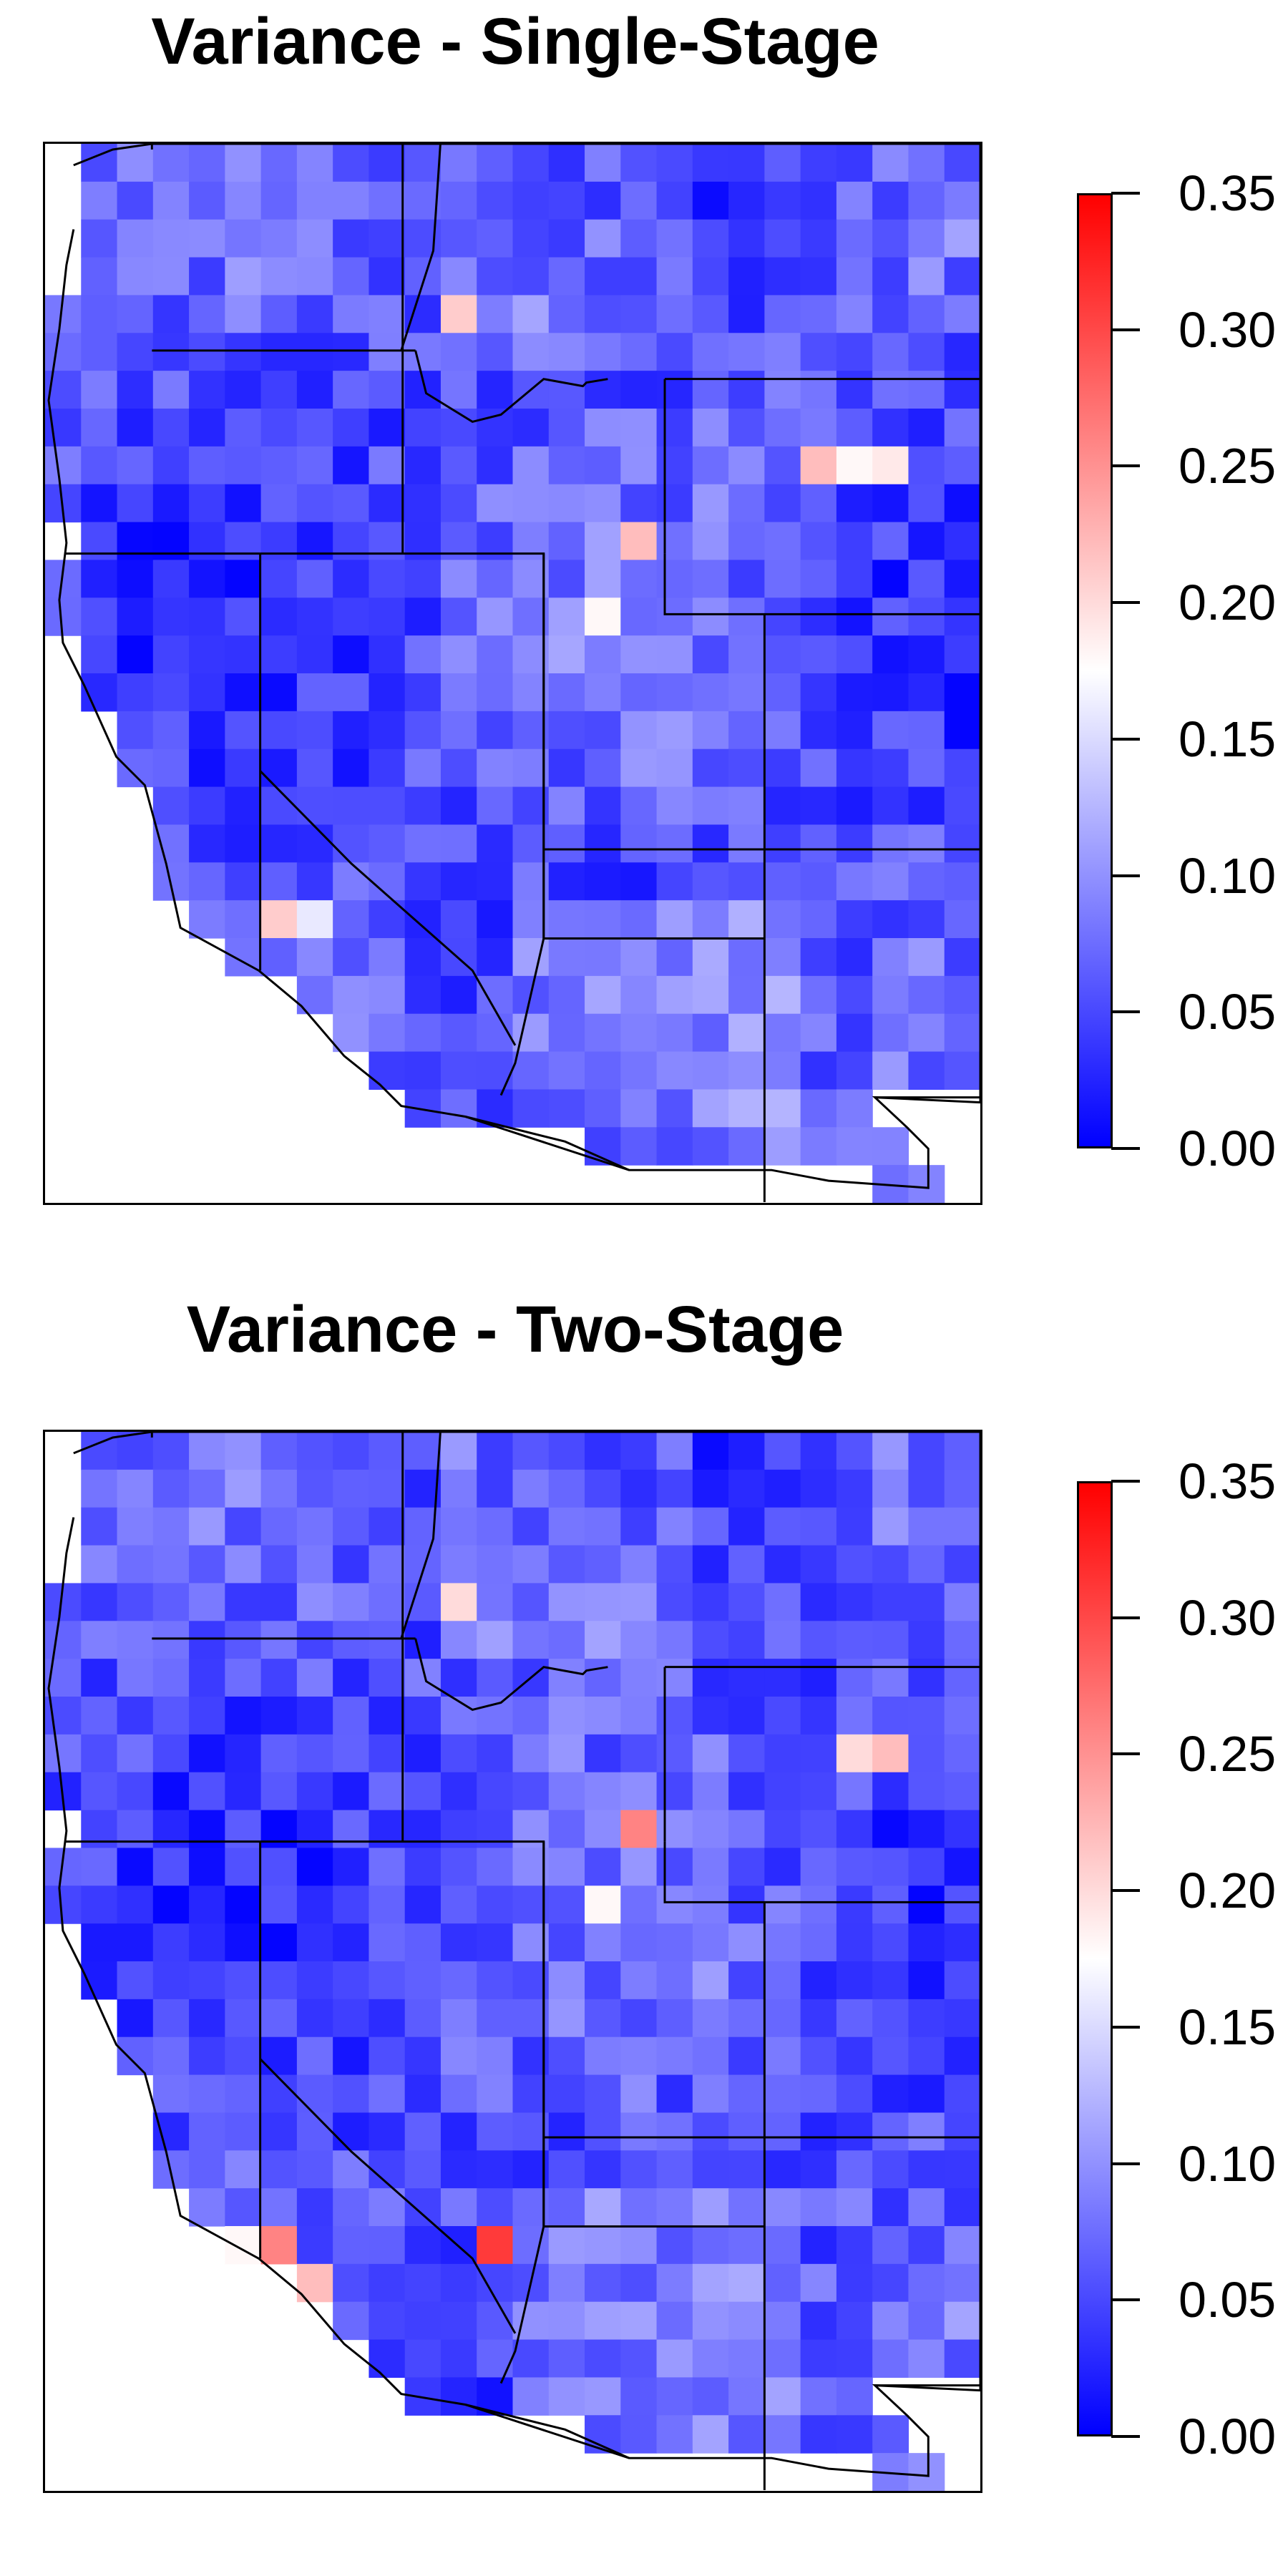  Describe the element at coordinates (1095, 1958) in the screenshot. I see `color-scale-bar` at that location.